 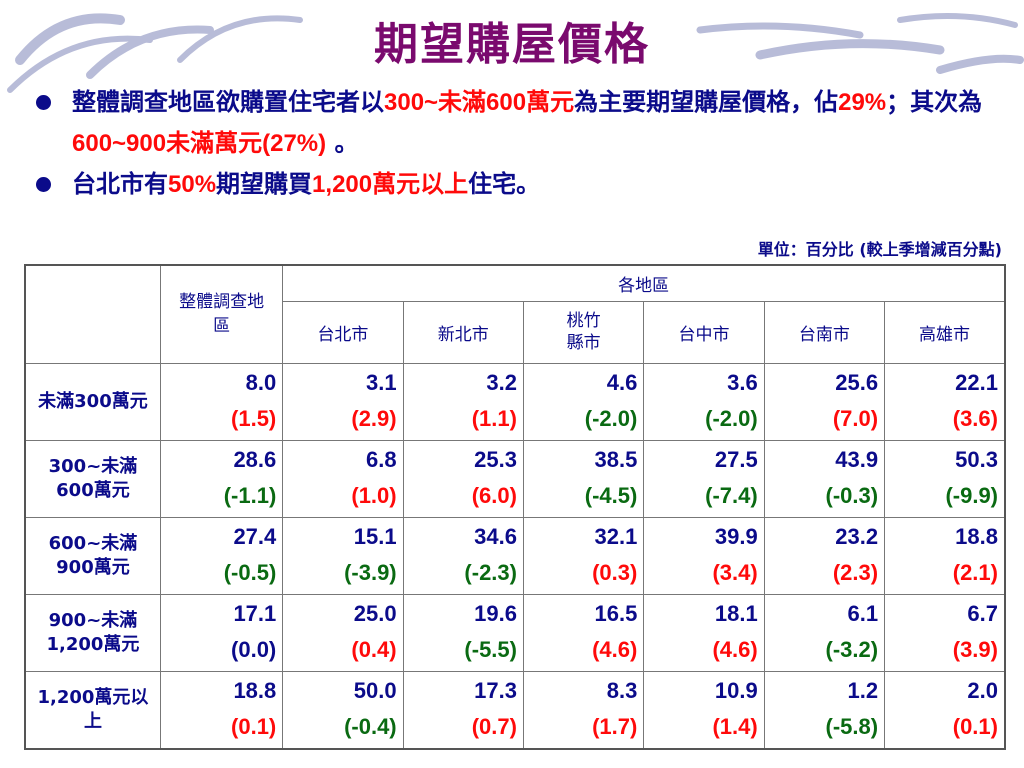 I want to click on cell-value: 15.1, so click(x=375, y=536).